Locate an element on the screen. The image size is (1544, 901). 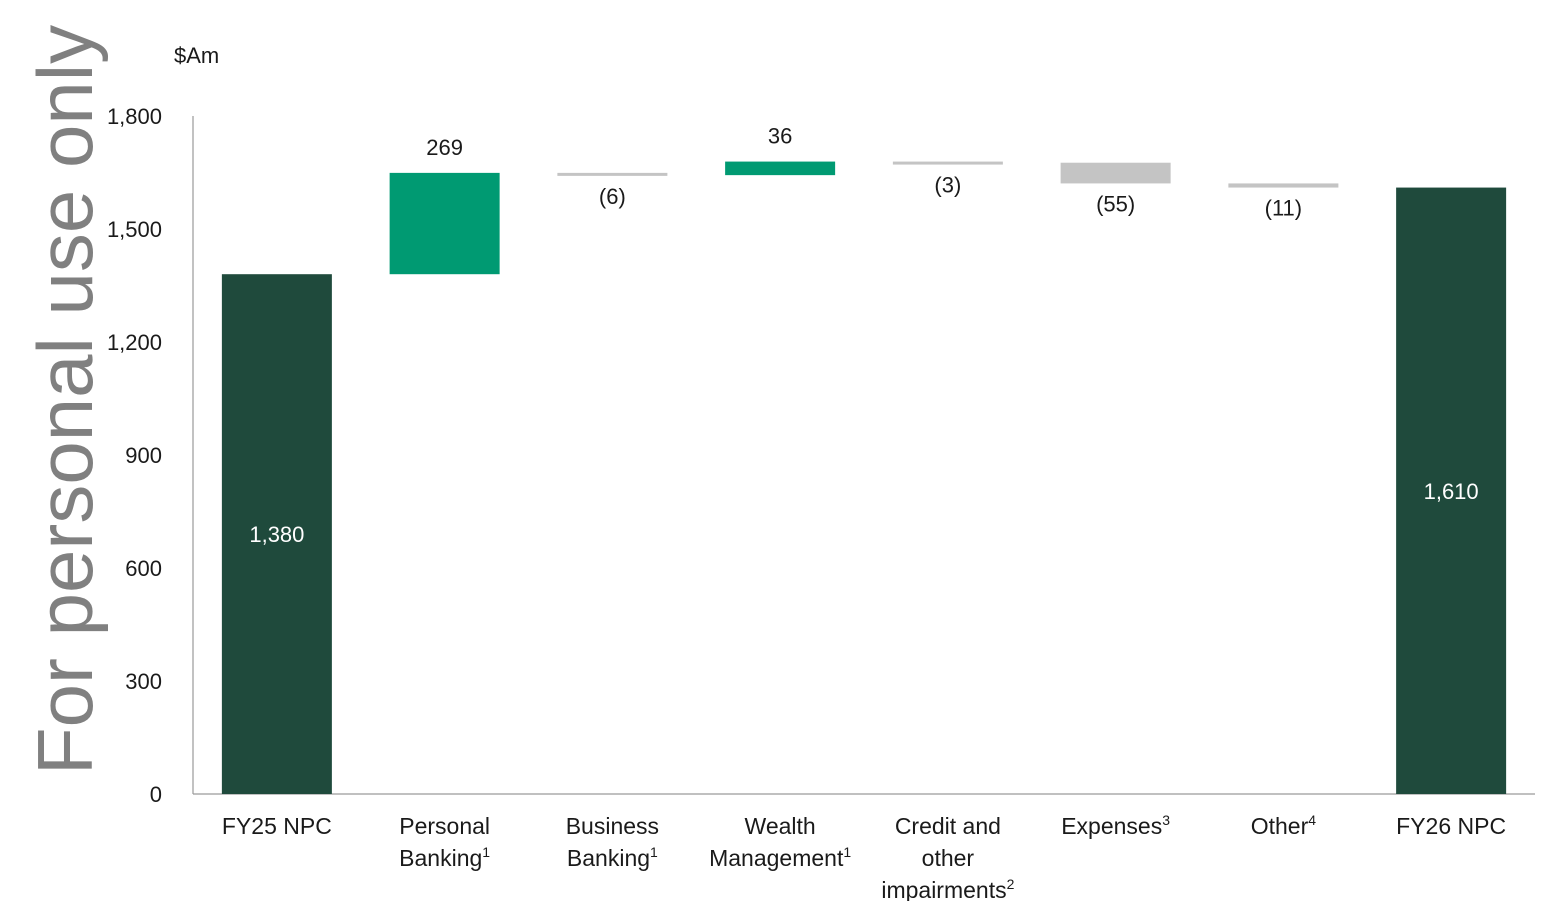
watermark: For personal use only is located at coordinates (65, 400).